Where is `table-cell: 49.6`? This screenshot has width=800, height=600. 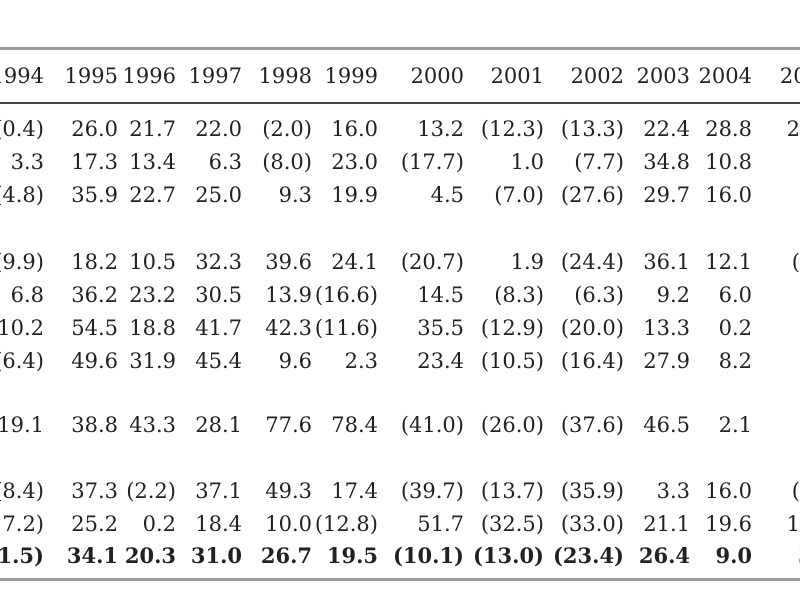
table-cell: 49.6 is located at coordinates (94, 361).